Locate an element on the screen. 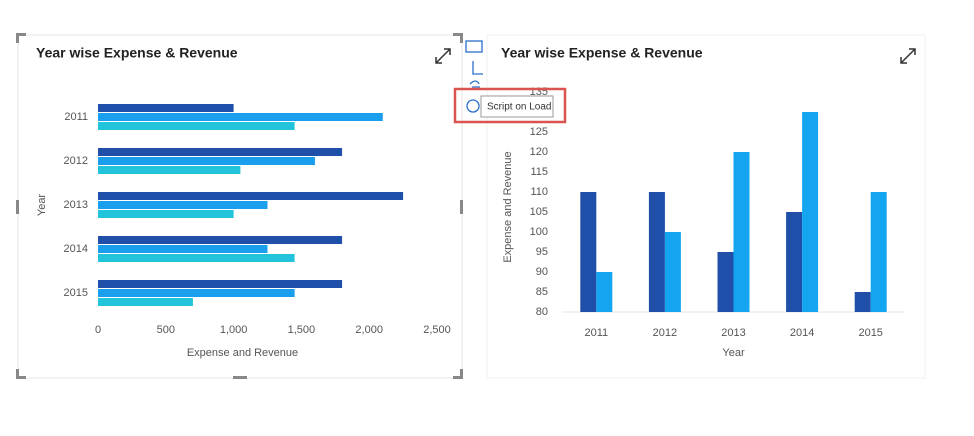 The width and height of the screenshot is (974, 436). y-tick-label: 2012 is located at coordinates (76, 161).